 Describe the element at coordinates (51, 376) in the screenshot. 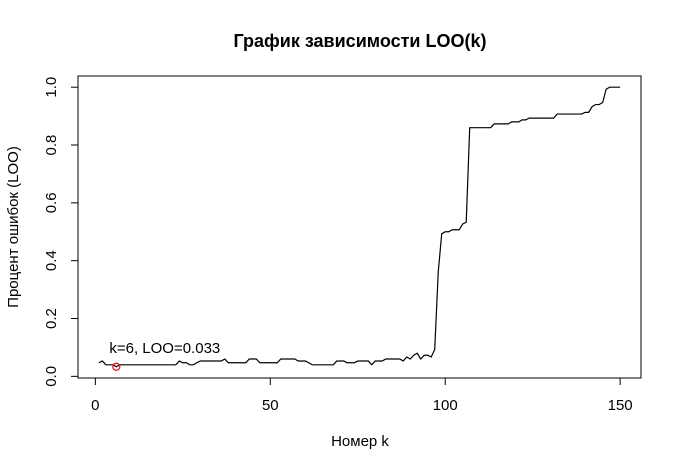

I see `y-tick-label: 0.0` at that location.